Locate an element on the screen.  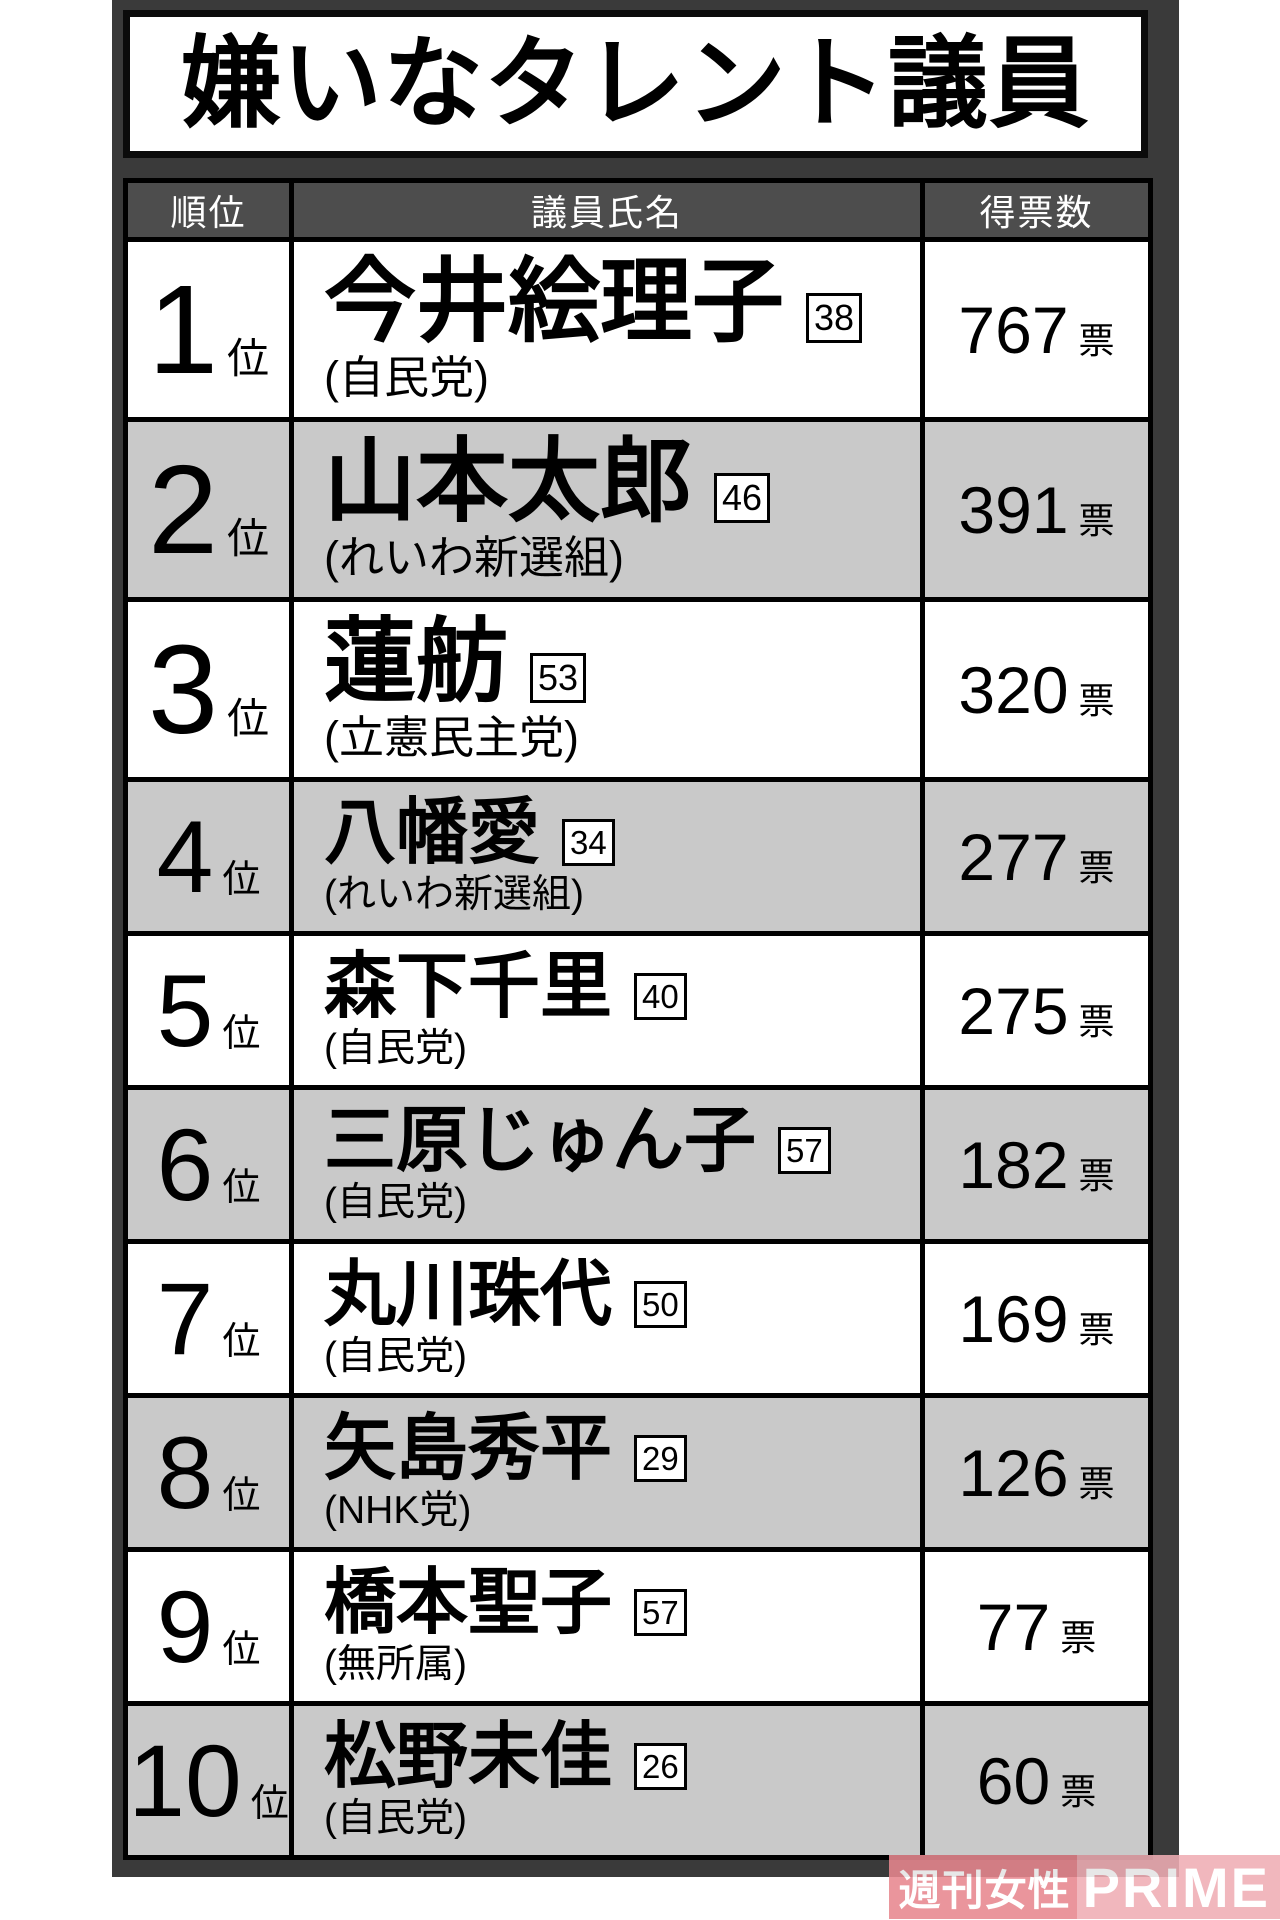
votes-cell: 60 票 is located at coordinates (1036, 1780).